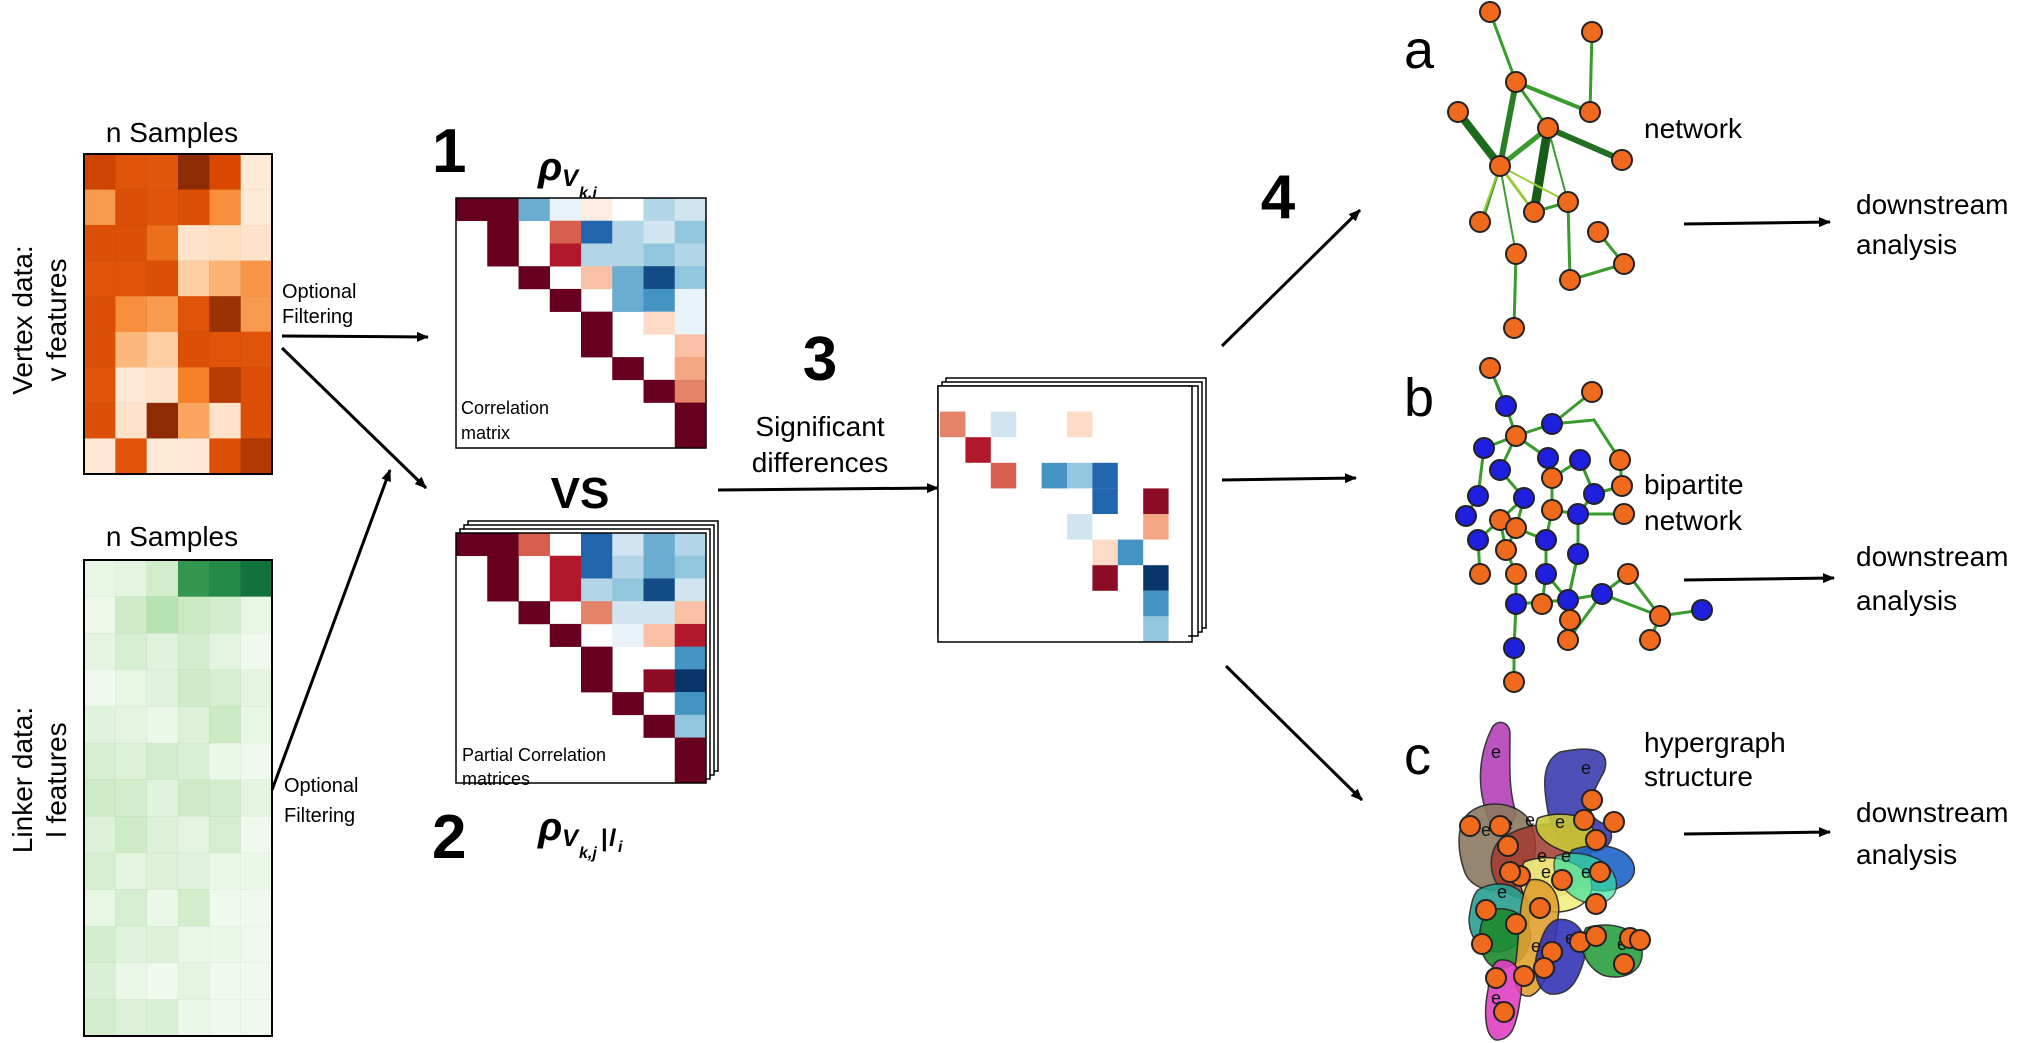  What do you see at coordinates (1496, 752) in the screenshot?
I see `hyperedge-marker-0: e` at bounding box center [1496, 752].